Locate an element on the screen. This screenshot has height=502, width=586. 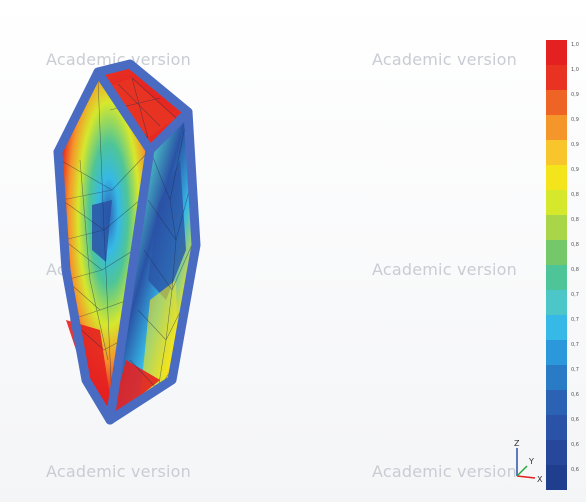
axis-triad: Z Y X is located at coordinates (528, 461).